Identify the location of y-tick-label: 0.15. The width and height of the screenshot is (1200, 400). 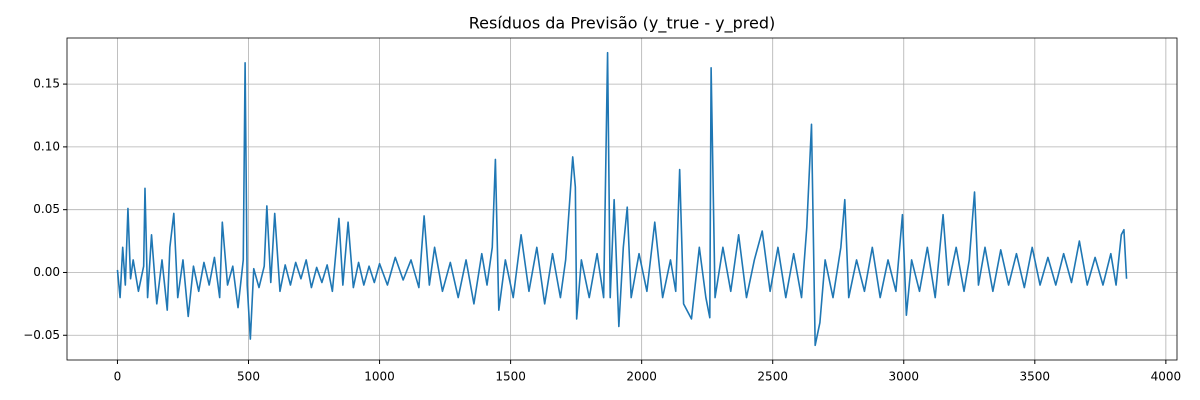
(46, 84).